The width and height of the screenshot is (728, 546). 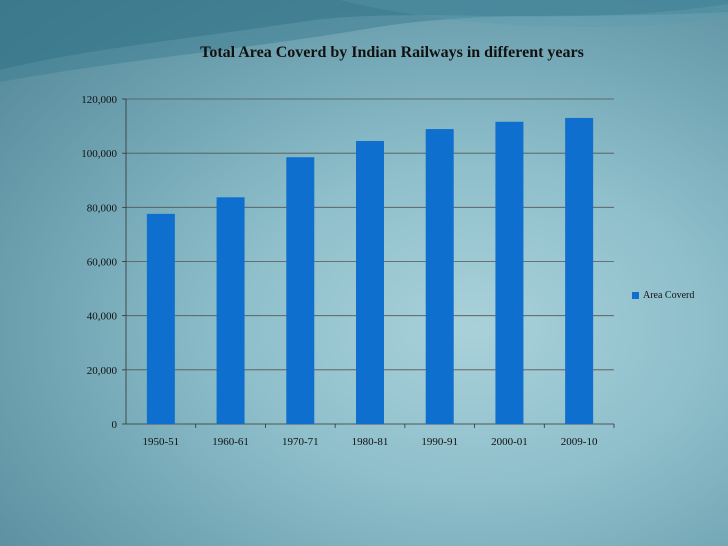 What do you see at coordinates (102, 263) in the screenshot?
I see `y-tick-label: 60,000` at bounding box center [102, 263].